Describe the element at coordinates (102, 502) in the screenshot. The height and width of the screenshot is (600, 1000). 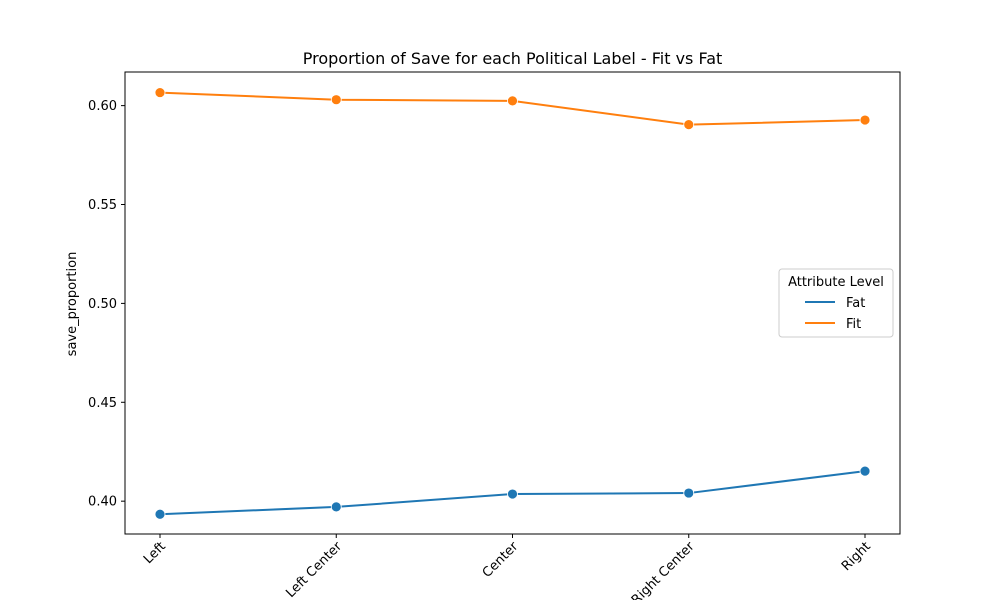
I see `y-tick-label: 0.40` at that location.